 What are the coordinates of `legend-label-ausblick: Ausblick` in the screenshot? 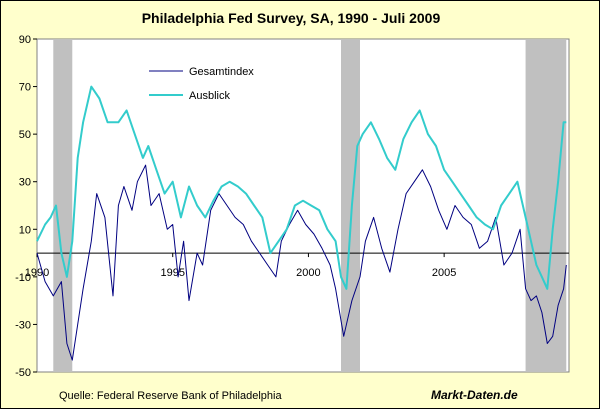 It's located at (209, 96).